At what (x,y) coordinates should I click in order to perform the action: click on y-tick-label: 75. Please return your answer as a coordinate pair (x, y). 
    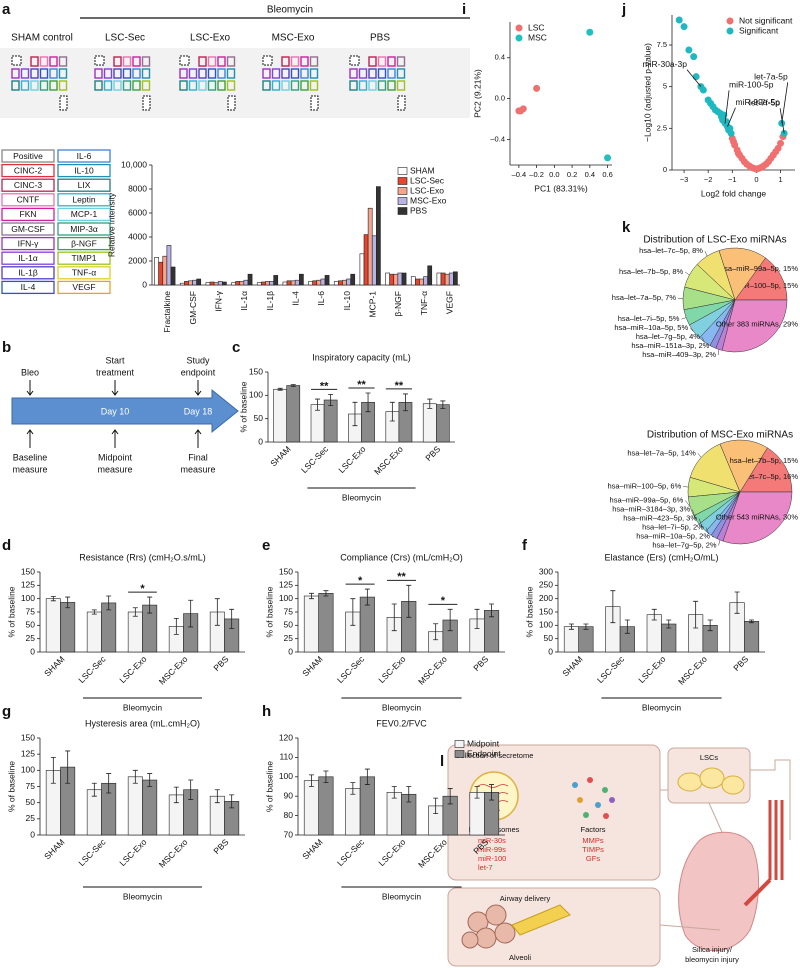
    Looking at the image, I should click on (289, 611).